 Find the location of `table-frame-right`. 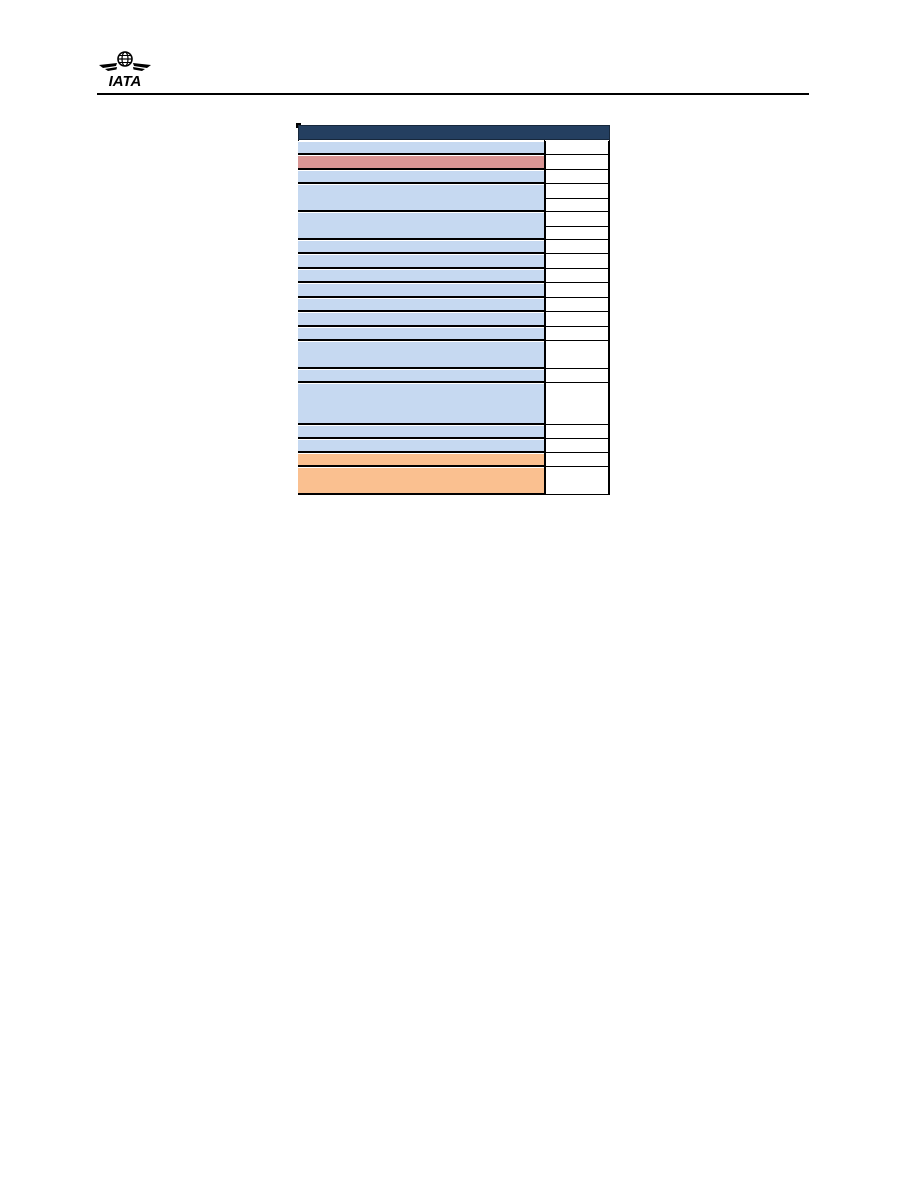

table-frame-right is located at coordinates (609, 317).